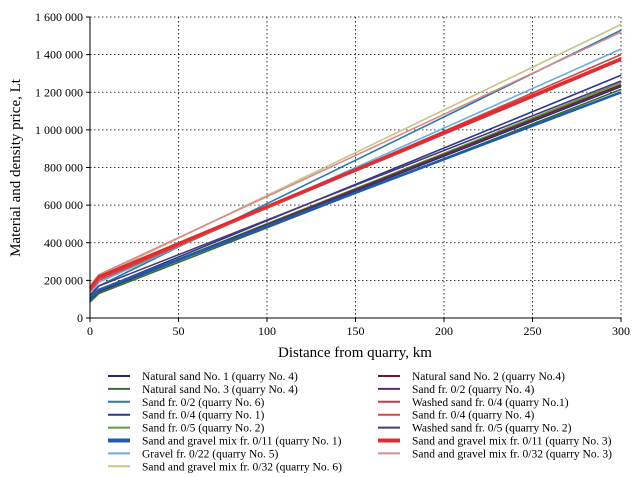 This screenshot has width=642, height=477. I want to click on x-tick-label: 200, so click(444, 331).